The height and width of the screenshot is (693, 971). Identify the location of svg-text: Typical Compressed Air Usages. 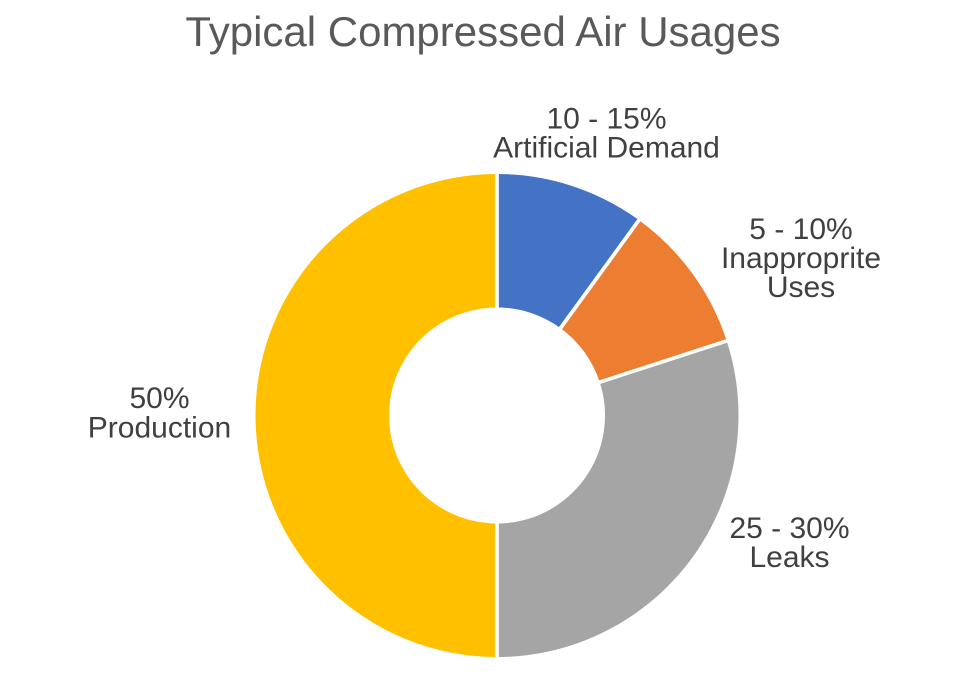
(482, 31).